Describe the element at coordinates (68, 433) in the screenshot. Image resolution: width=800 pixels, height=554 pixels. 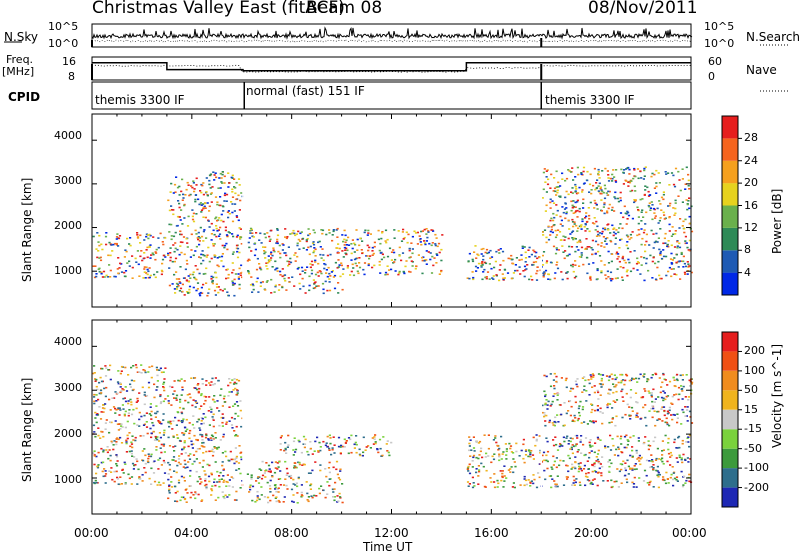
I see `vel-ytick-2000: 2000` at that location.